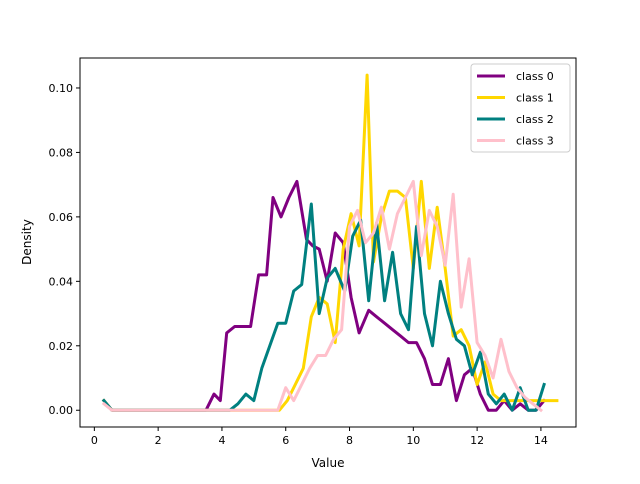 The image size is (640, 484). Describe the element at coordinates (61, 88) in the screenshot. I see `y-tick-label: 0.10` at that location.